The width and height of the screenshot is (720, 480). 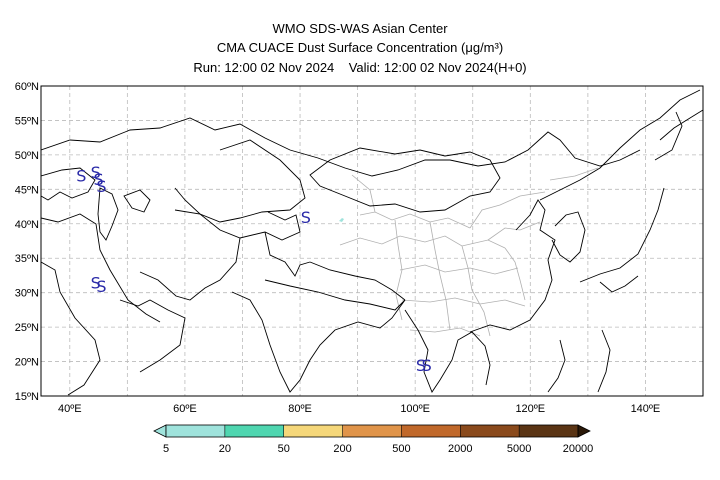 What do you see at coordinates (27, 190) in the screenshot?
I see `lat-tick-label: 45ºN` at bounding box center [27, 190].